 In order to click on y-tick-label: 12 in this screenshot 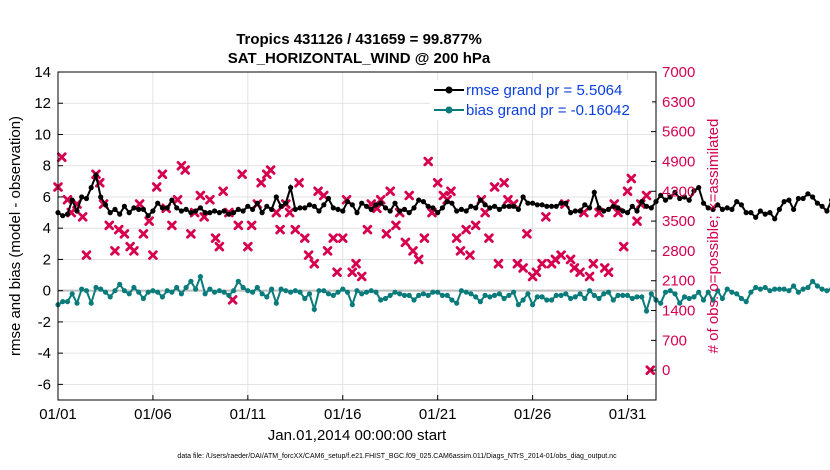, I will do `click(42, 103)`.